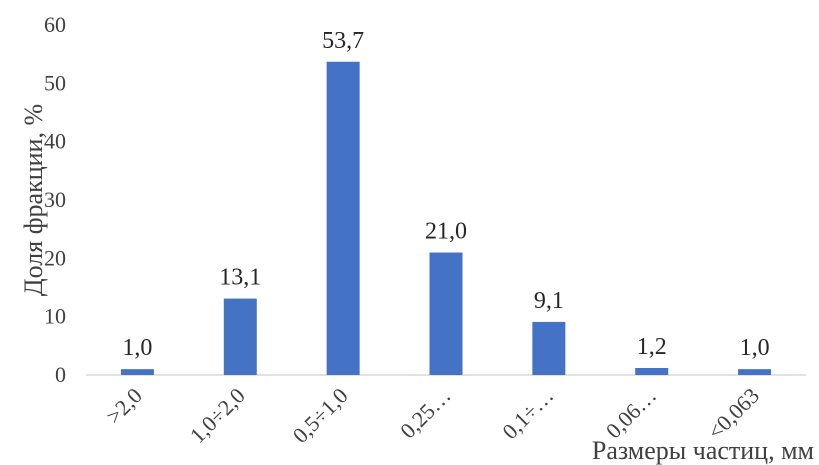 The image size is (819, 465). I want to click on x-axis-title: Размеры частиц, мм, so click(703, 450).